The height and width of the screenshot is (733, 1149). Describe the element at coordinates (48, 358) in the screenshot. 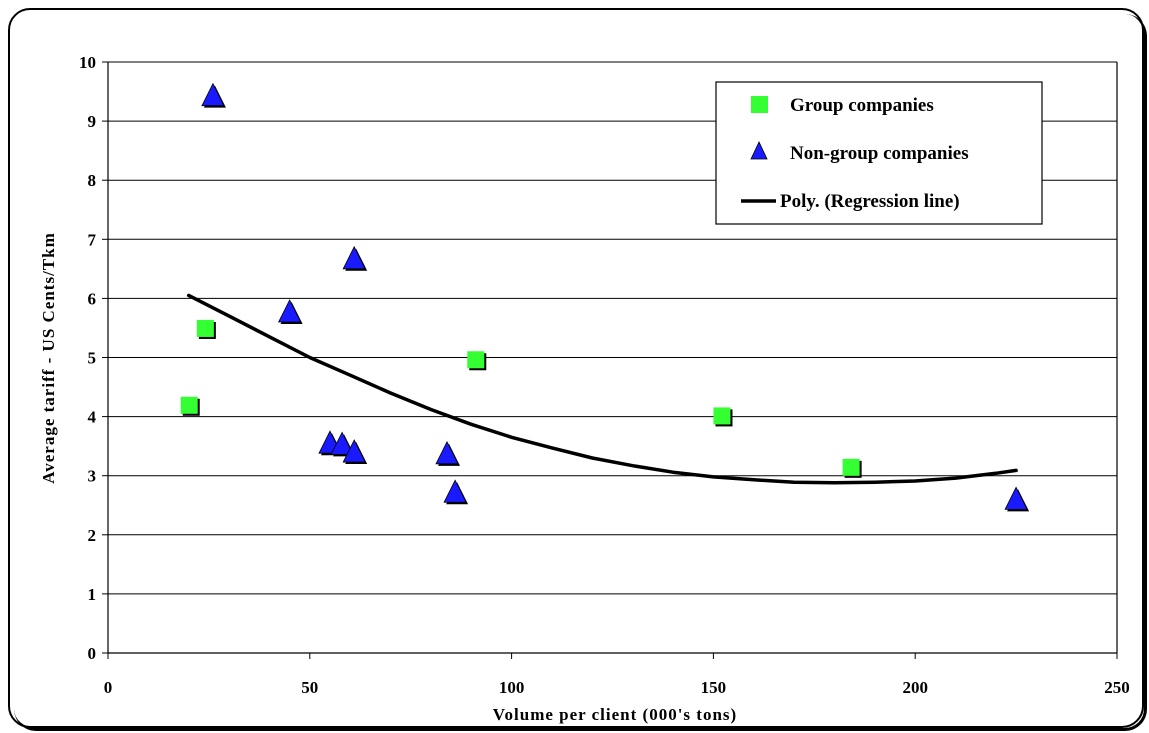

I see `y-axis-title: Average tariff - US Cents/Tkm` at that location.